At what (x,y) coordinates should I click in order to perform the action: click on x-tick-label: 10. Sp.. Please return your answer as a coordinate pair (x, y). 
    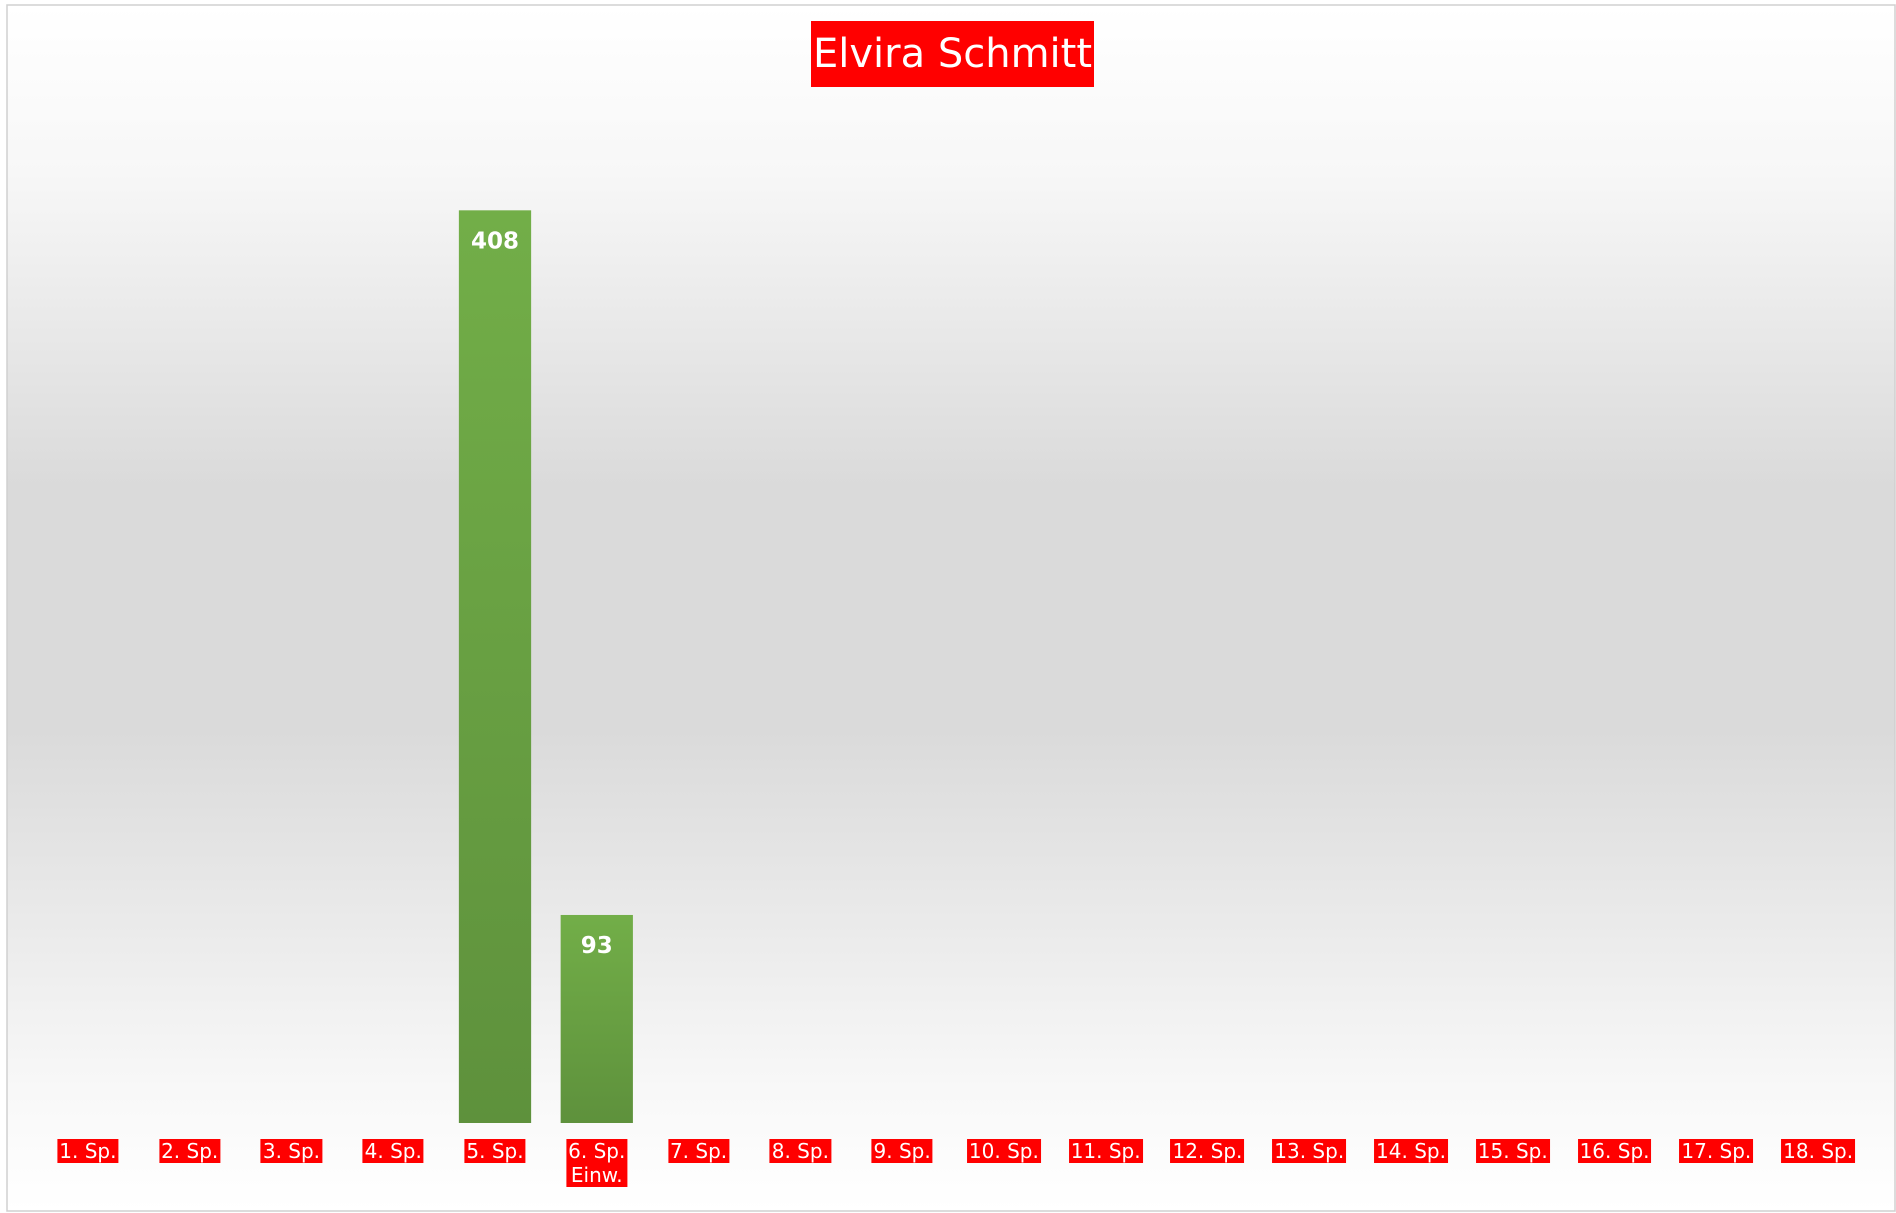
    Looking at the image, I should click on (1003, 1151).